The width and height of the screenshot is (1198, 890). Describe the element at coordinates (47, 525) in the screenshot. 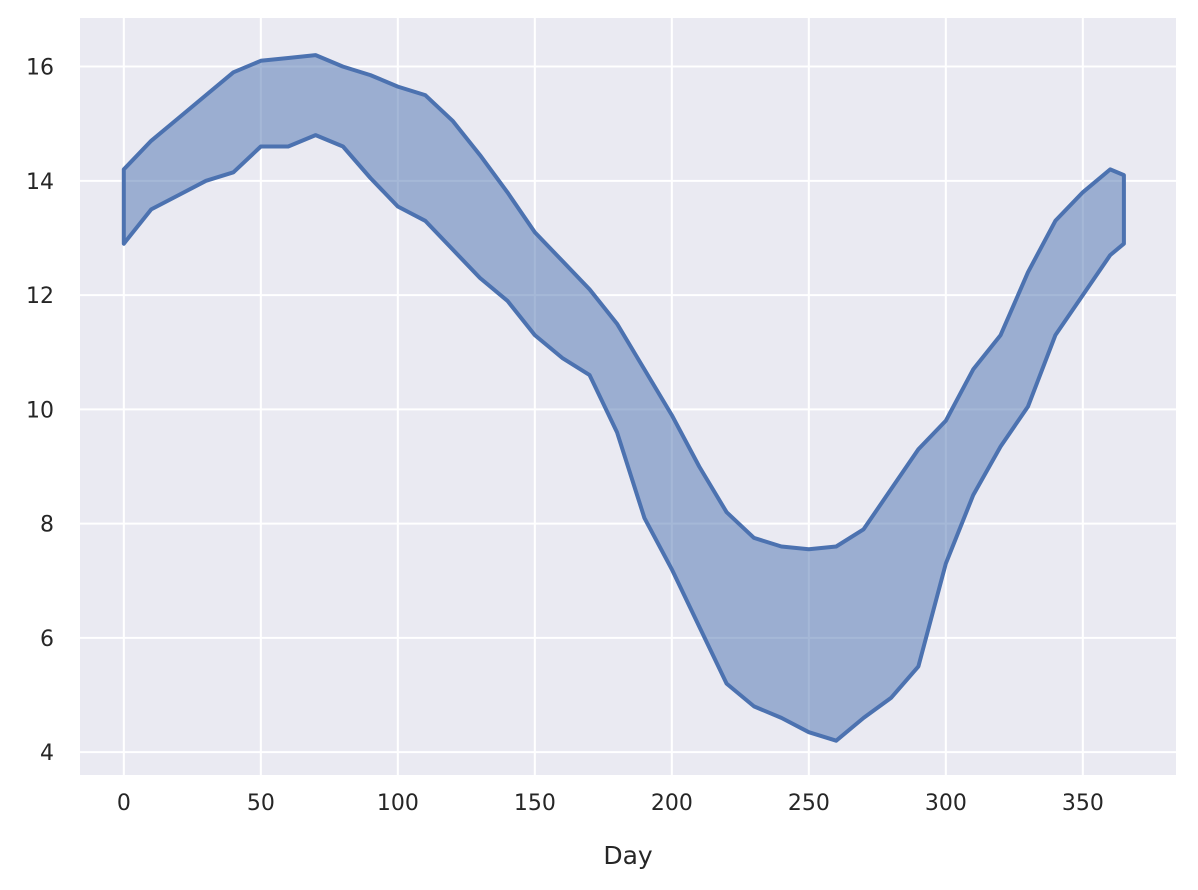

I see `y-tick-label: 8` at that location.